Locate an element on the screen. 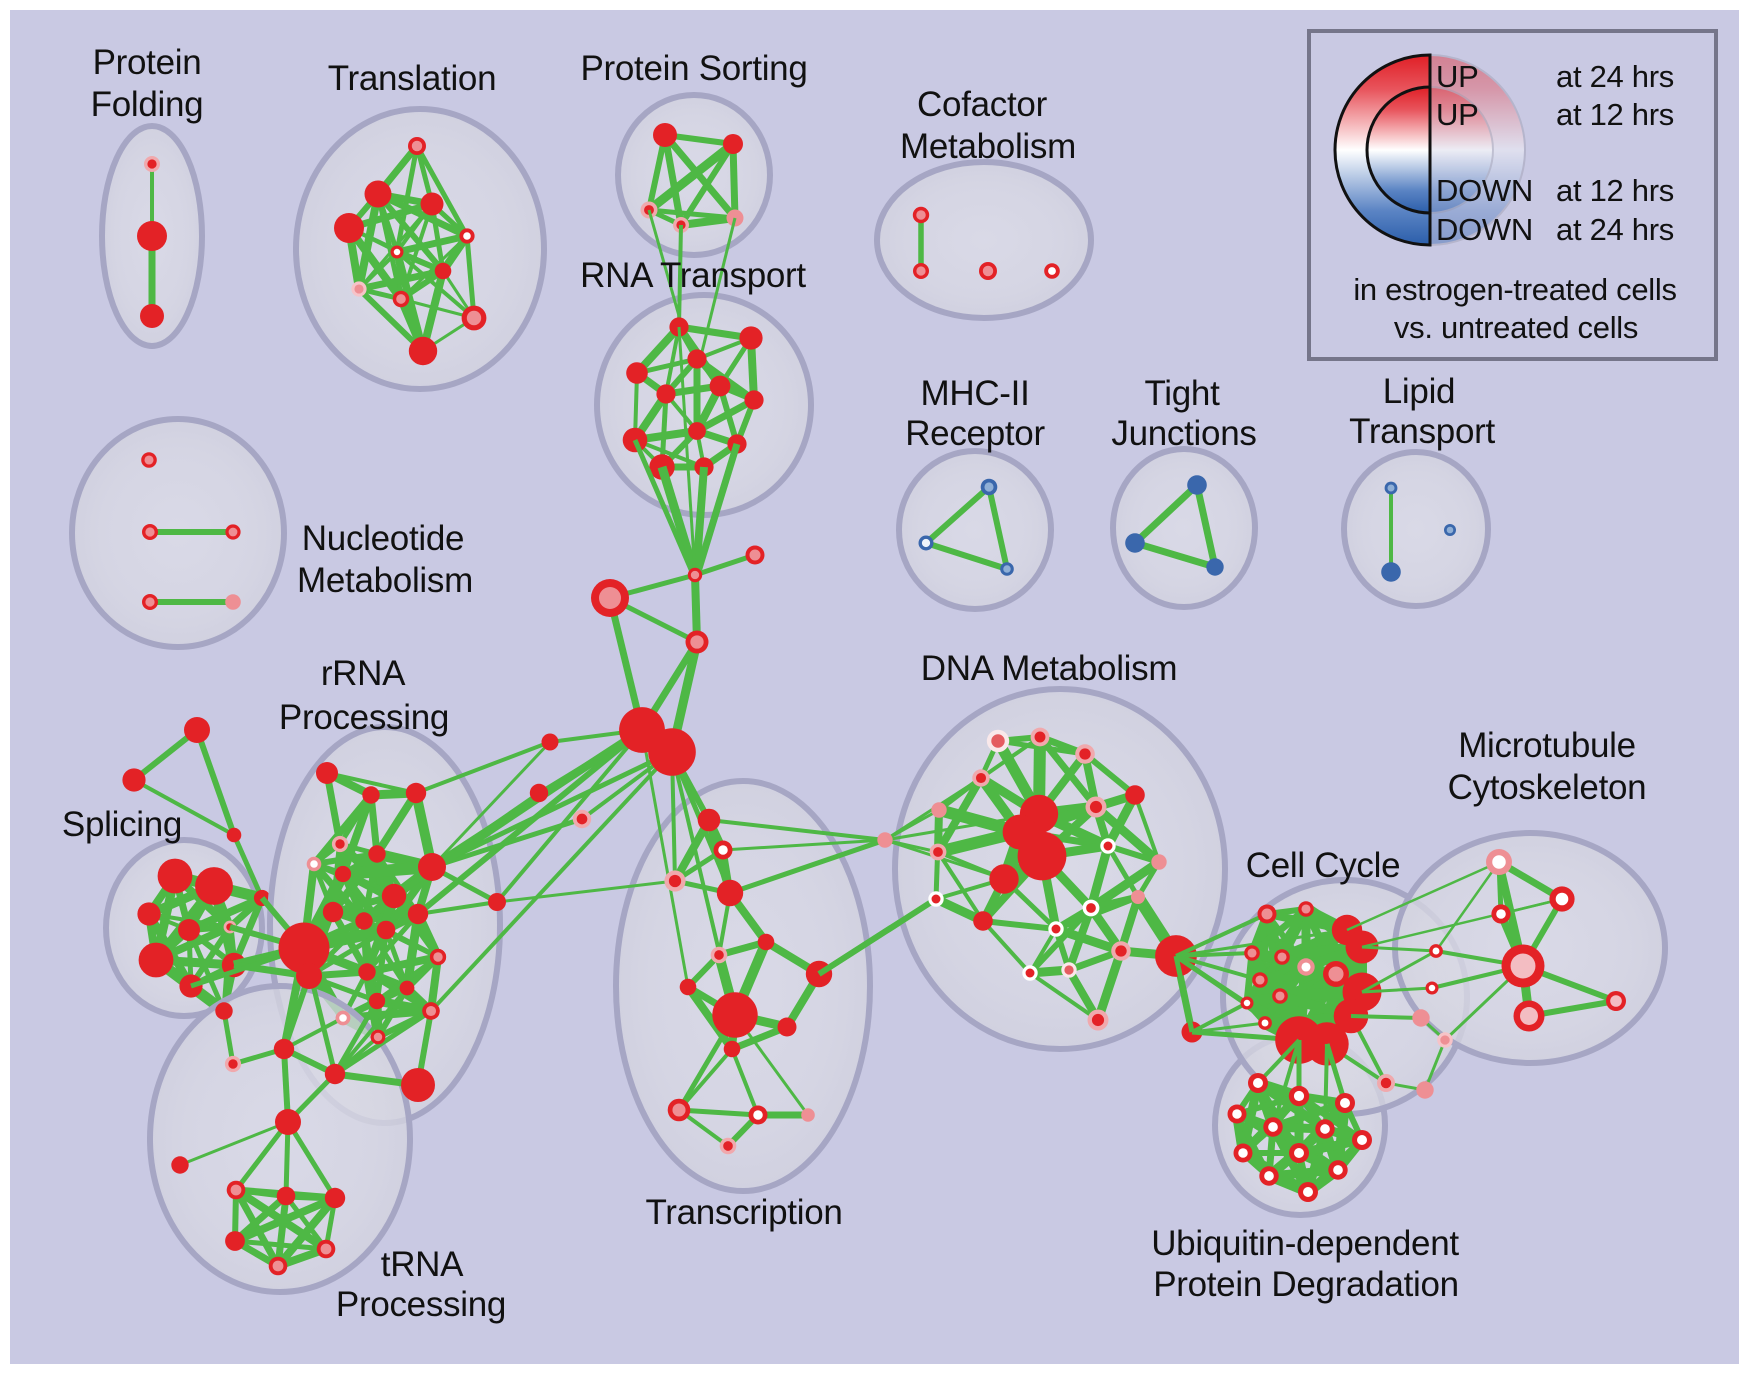 This screenshot has height=1381, width=1750. svg-text: vs. untreated cells is located at coordinates (1516, 327).